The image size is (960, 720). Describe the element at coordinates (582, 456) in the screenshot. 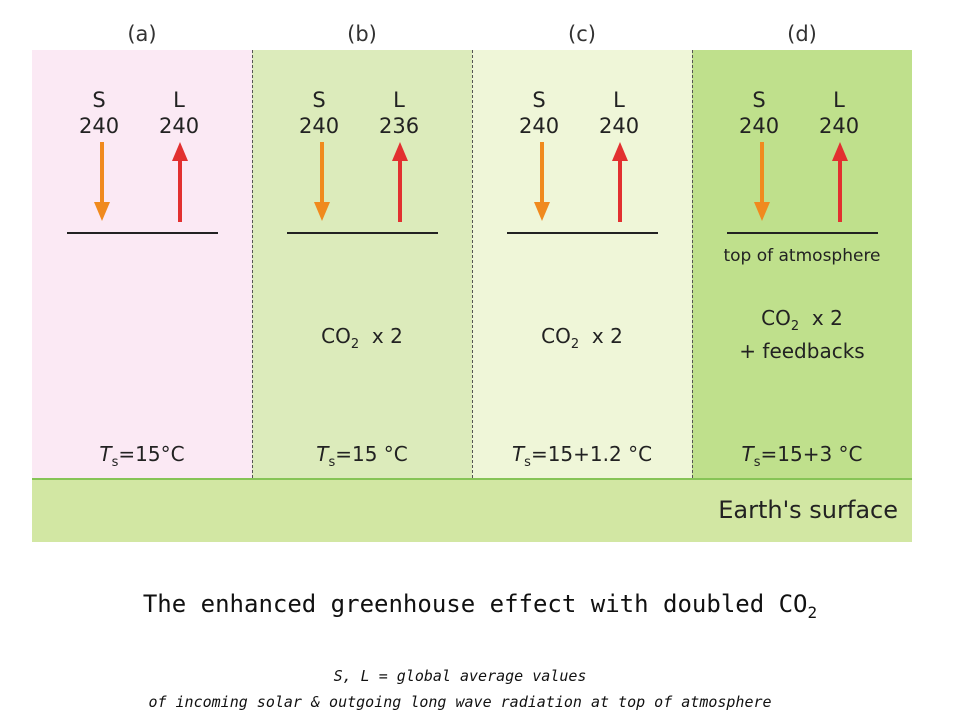

I see `surface-temperature: Ts=15+1.2 °C` at that location.